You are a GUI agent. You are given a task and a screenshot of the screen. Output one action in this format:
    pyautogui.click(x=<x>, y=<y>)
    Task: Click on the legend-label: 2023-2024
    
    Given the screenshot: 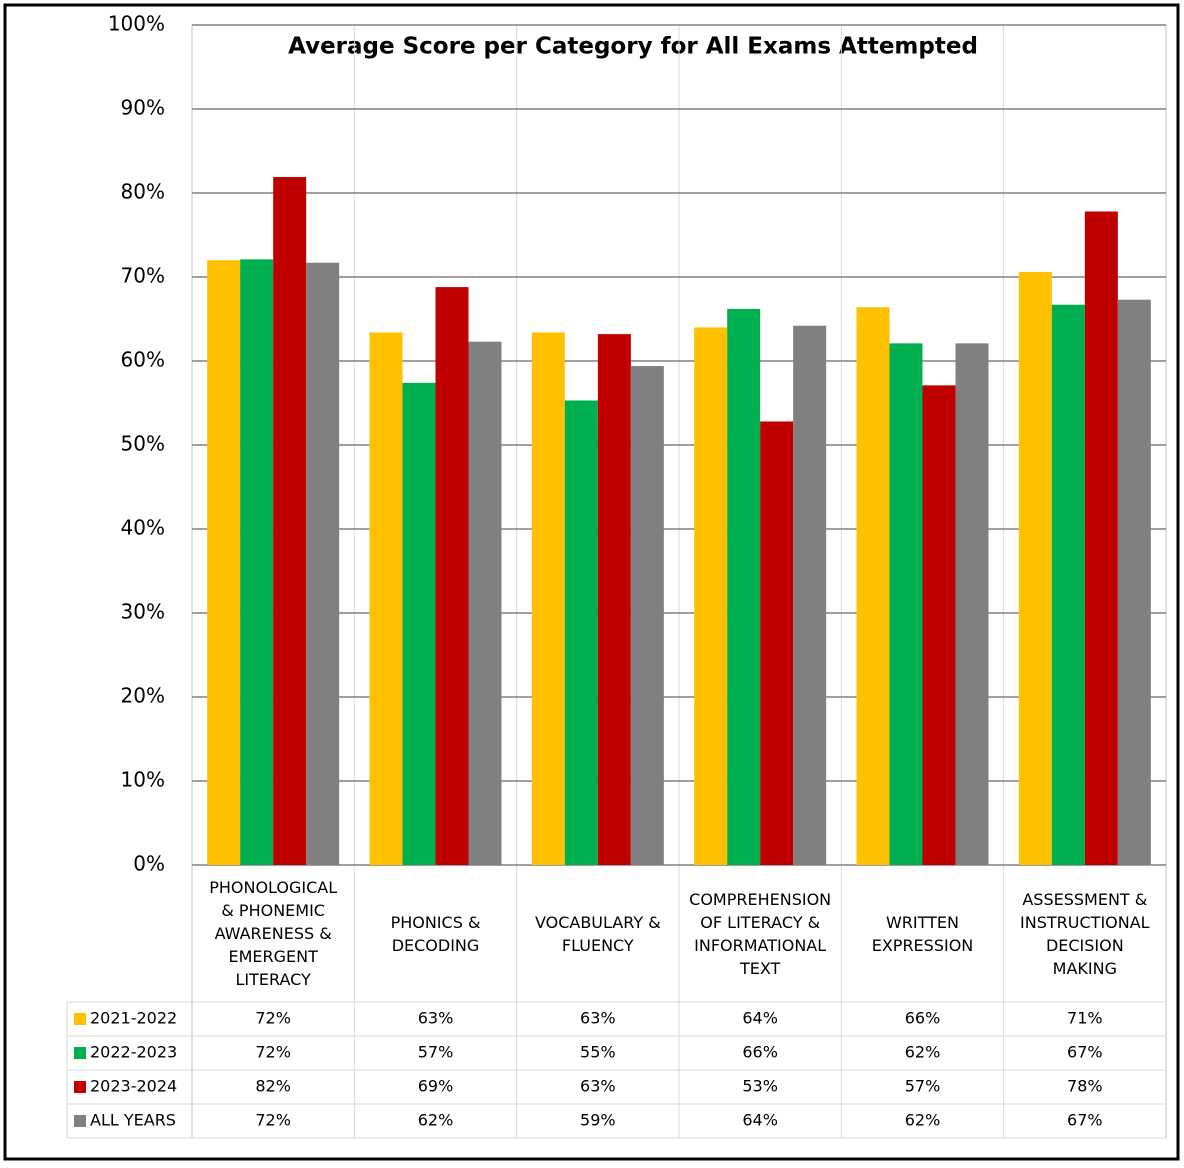 What is the action you would take?
    pyautogui.click(x=133, y=1086)
    